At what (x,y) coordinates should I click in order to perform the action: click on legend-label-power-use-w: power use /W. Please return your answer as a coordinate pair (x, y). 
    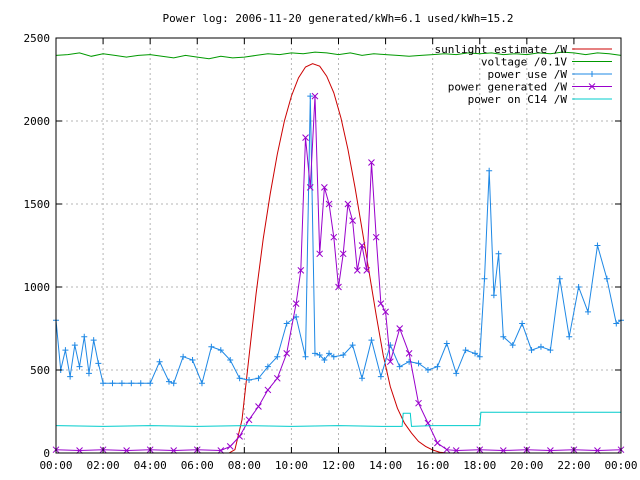
    Looking at the image, I should click on (528, 74).